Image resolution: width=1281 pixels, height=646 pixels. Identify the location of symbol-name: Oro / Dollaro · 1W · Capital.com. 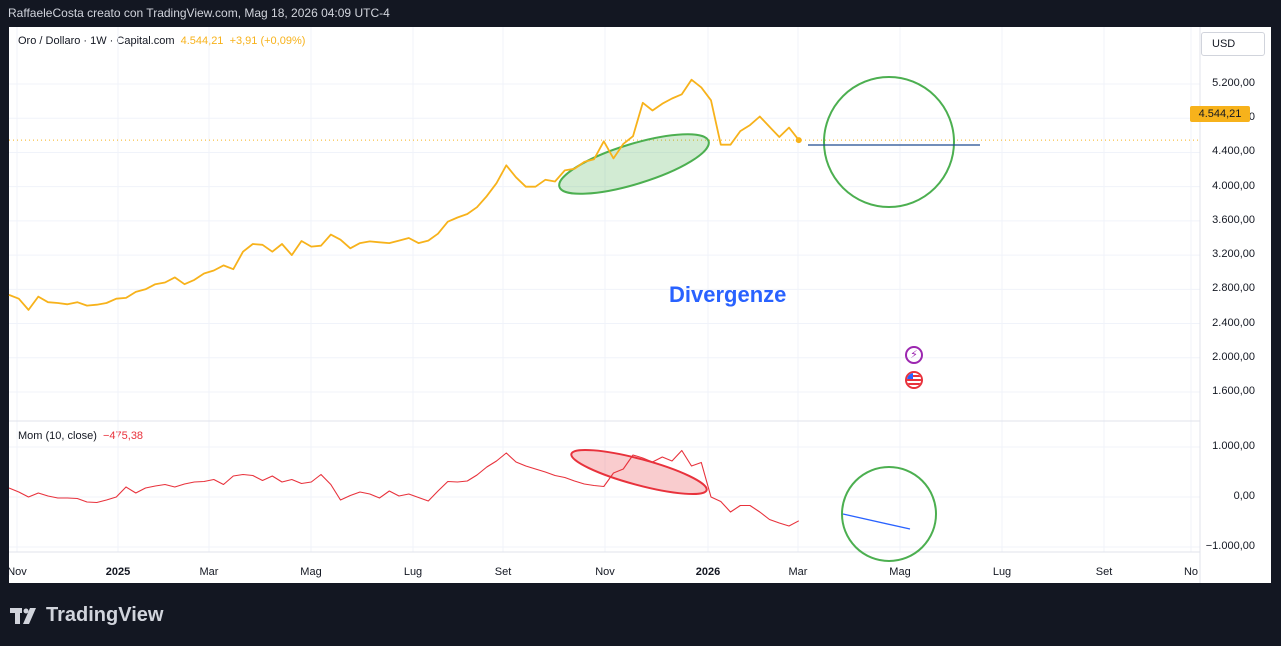
(96, 41).